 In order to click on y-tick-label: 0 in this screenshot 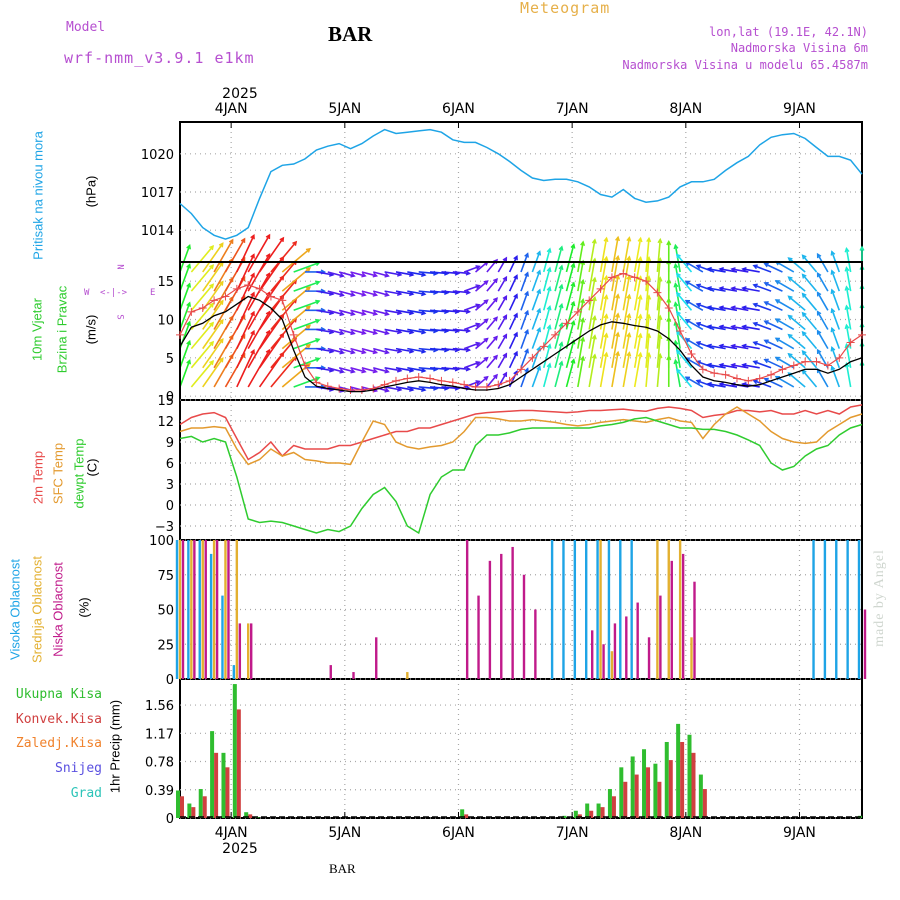, I will do `click(170, 506)`.